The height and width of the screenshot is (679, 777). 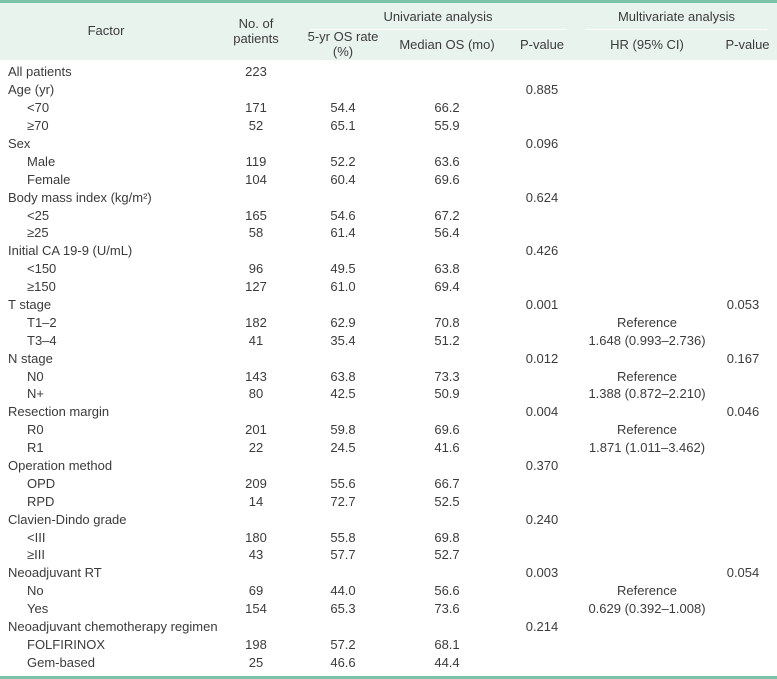 I want to click on hr-95ci-cell: 1.871 (1.011–3.462), so click(x=647, y=448).